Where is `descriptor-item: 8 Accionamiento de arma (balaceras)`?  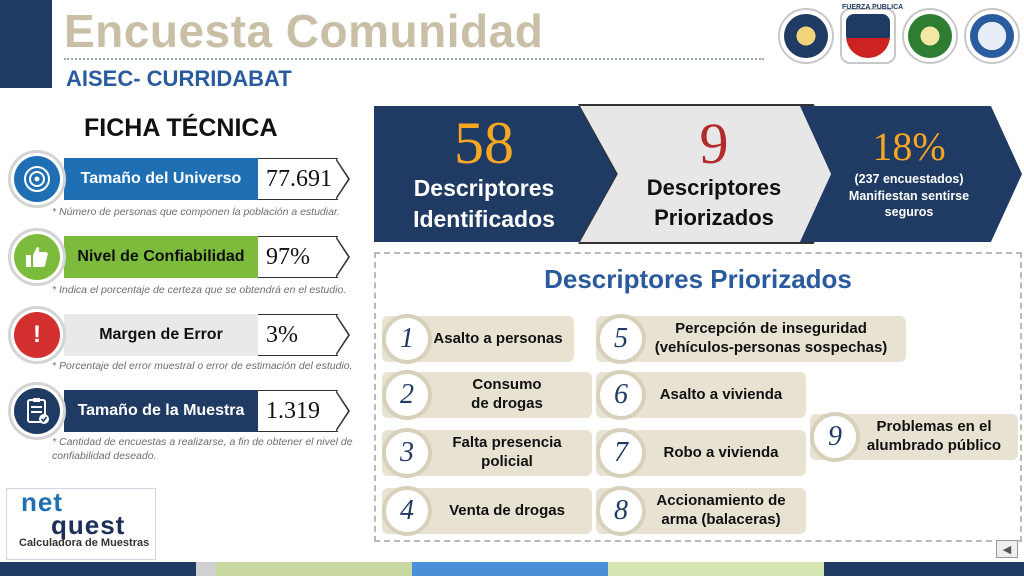
descriptor-item: 8 Accionamiento de arma (balaceras) is located at coordinates (701, 511).